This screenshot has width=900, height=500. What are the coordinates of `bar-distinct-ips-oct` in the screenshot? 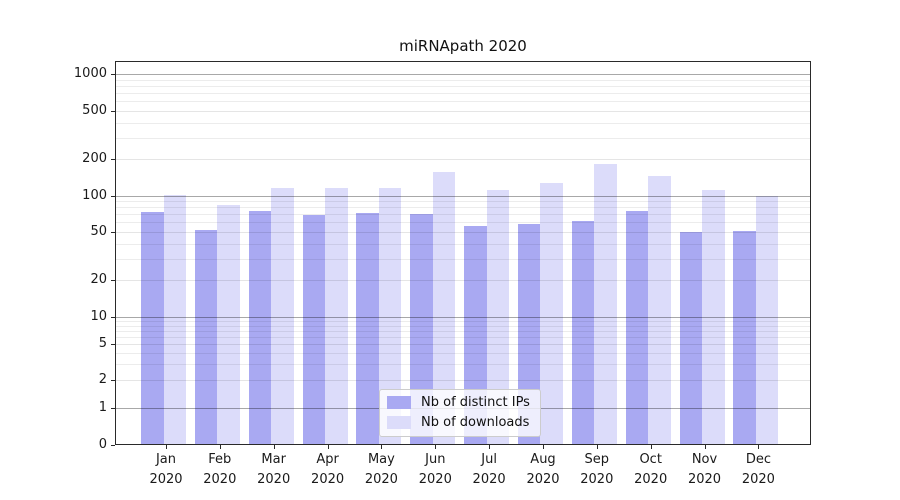 It's located at (637, 328).